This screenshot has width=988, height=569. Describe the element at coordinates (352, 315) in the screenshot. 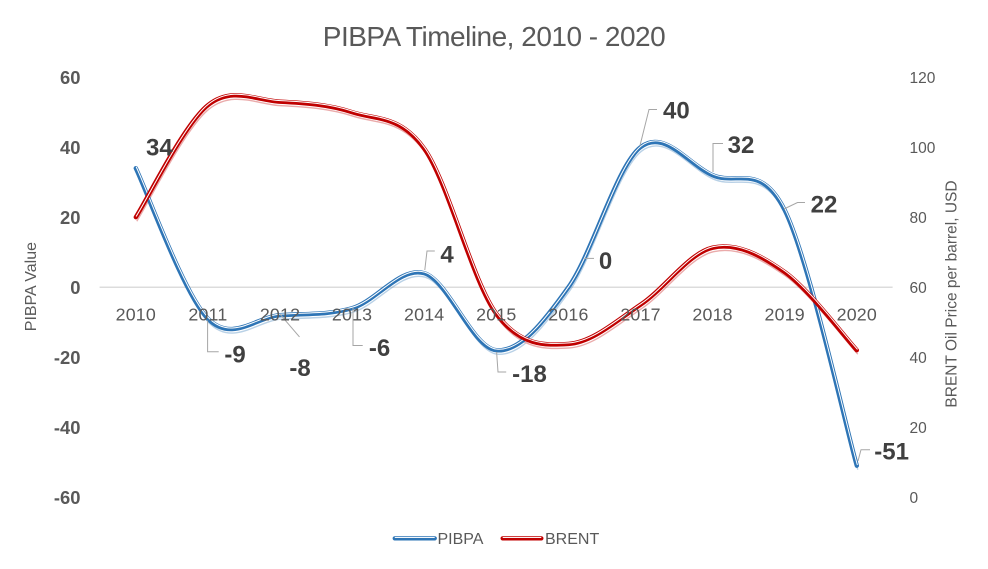

I see `svg-text: 2013` at that location.